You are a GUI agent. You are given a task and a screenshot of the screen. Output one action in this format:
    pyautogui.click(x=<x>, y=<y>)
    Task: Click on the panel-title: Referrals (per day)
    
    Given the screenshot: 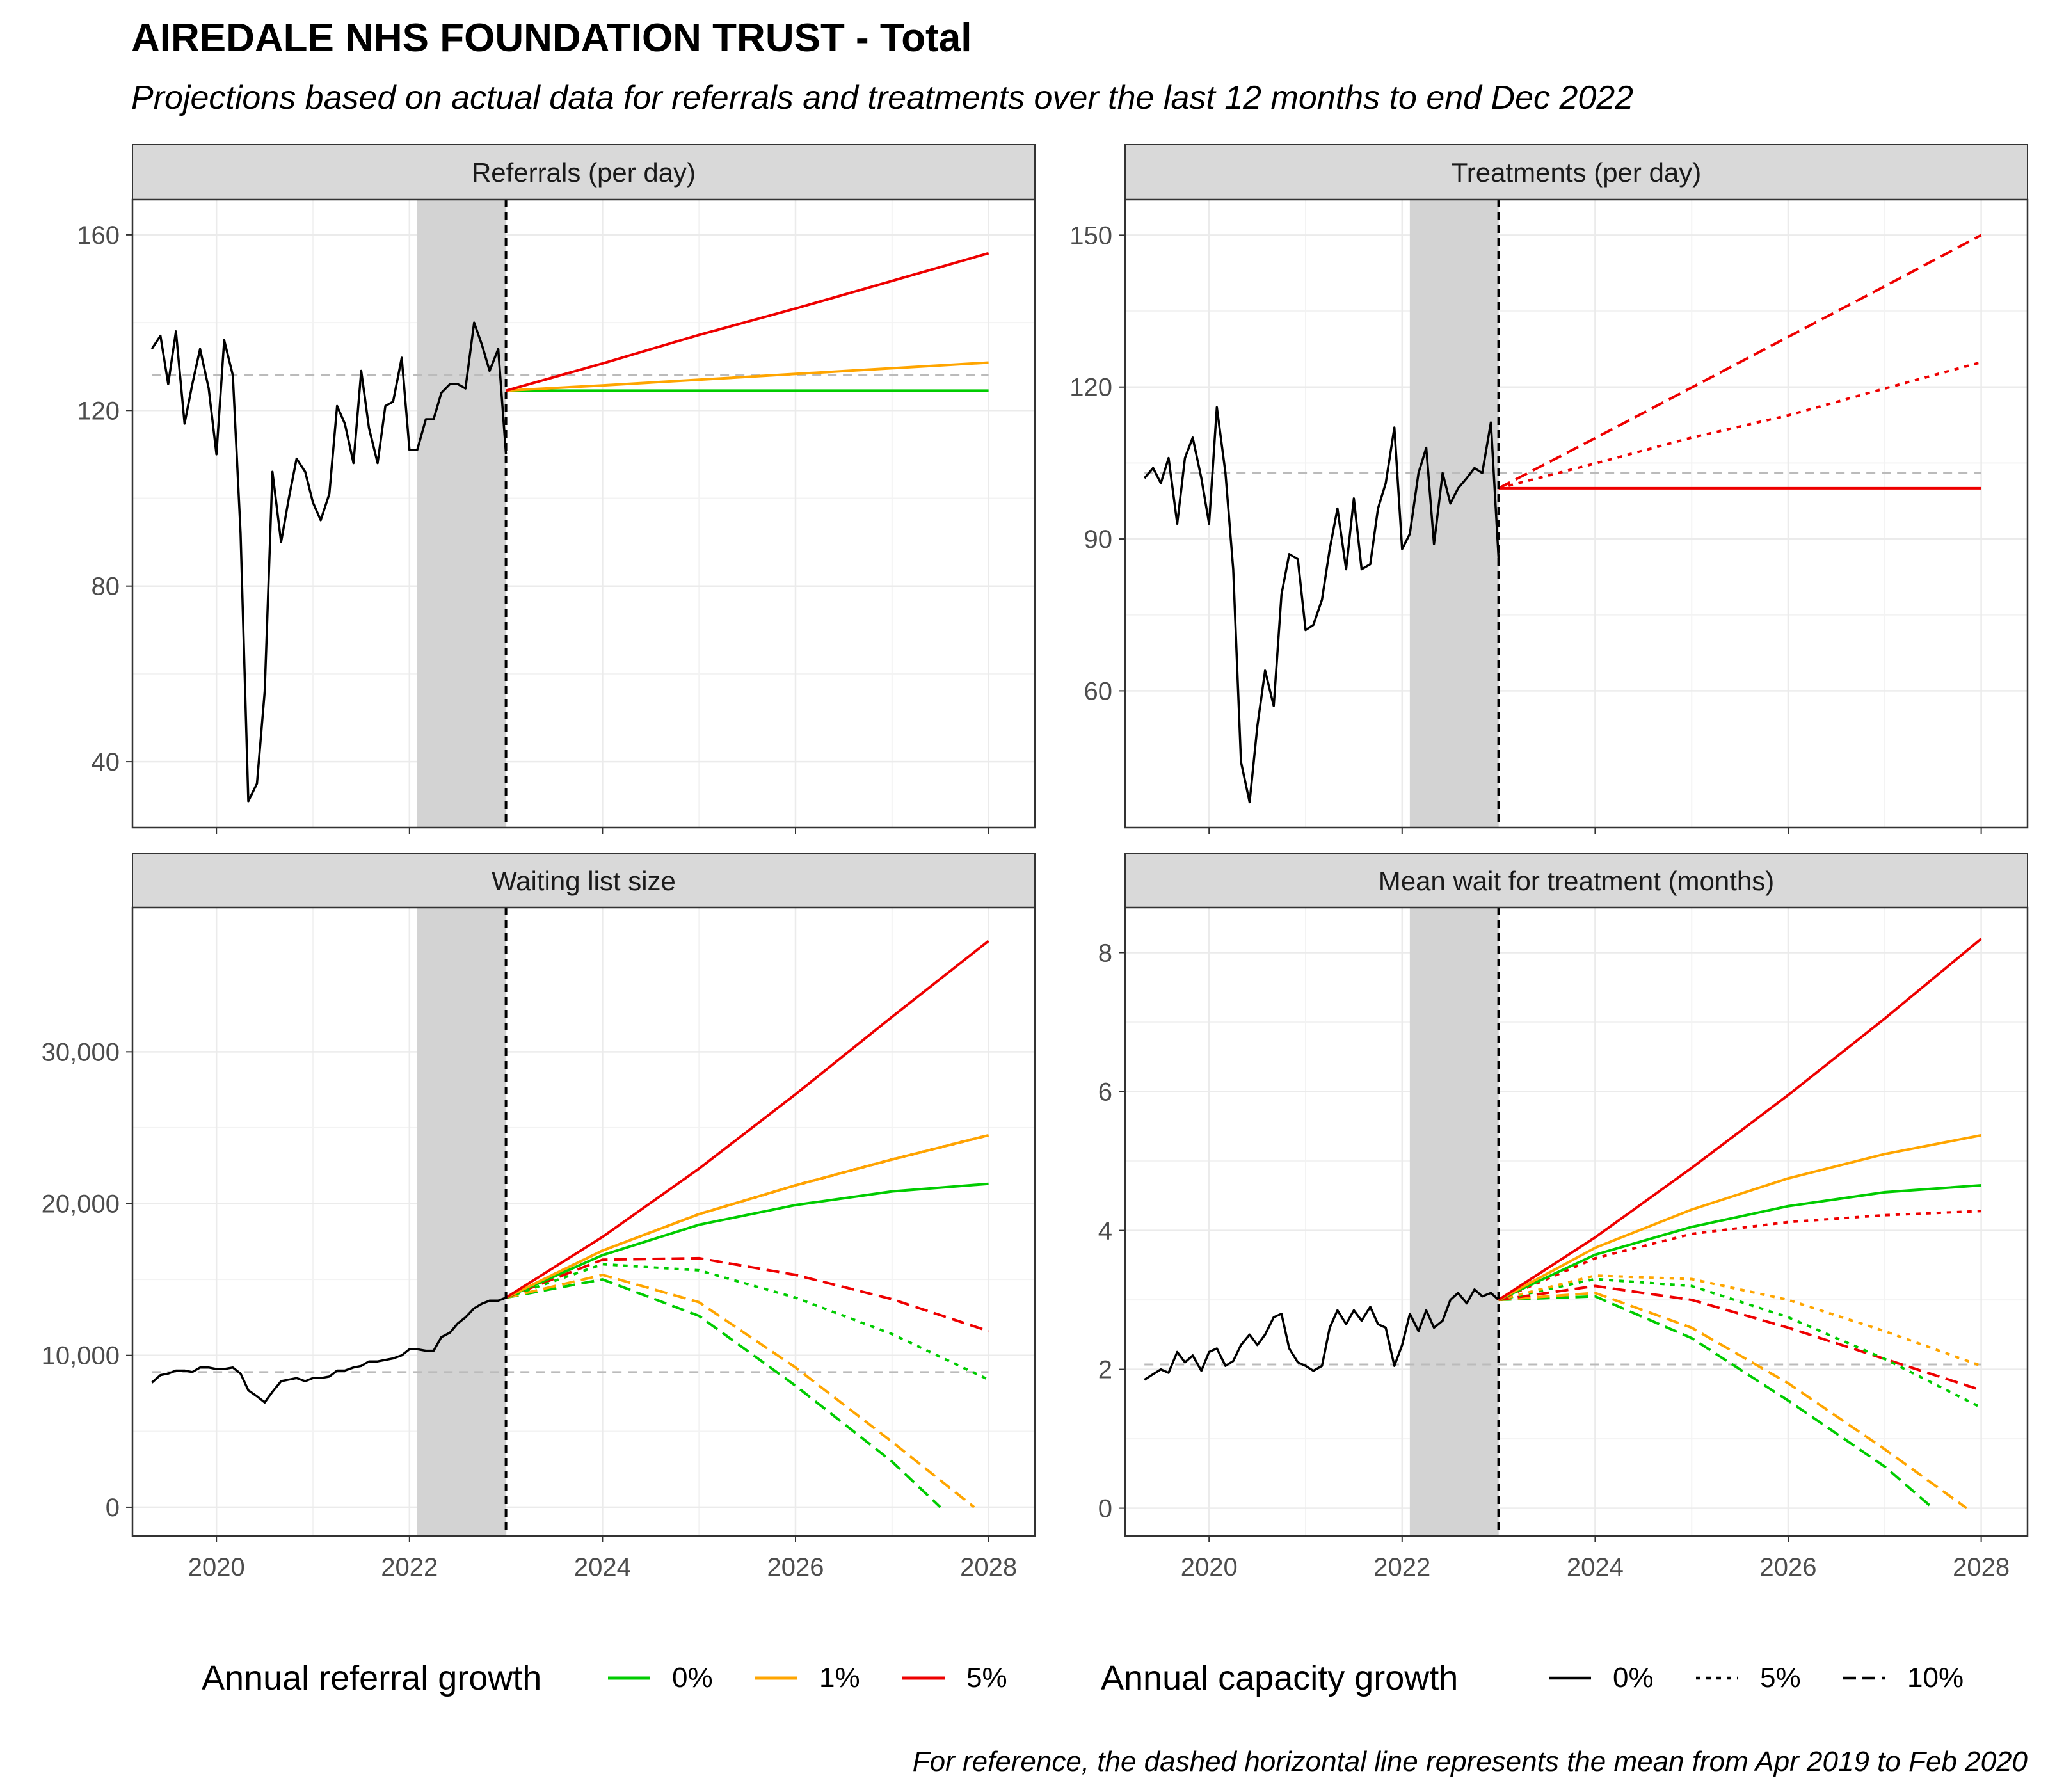 What is the action you would take?
    pyautogui.click(x=584, y=172)
    